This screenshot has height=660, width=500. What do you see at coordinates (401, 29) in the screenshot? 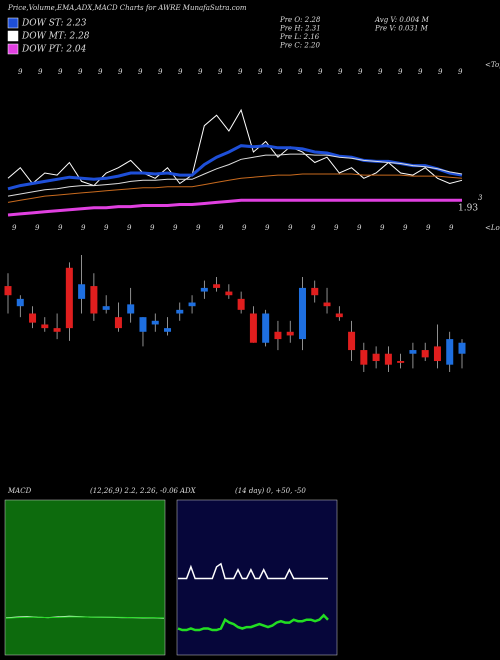
I see `volume-stat: Pre V: 0.031 M` at bounding box center [401, 29].